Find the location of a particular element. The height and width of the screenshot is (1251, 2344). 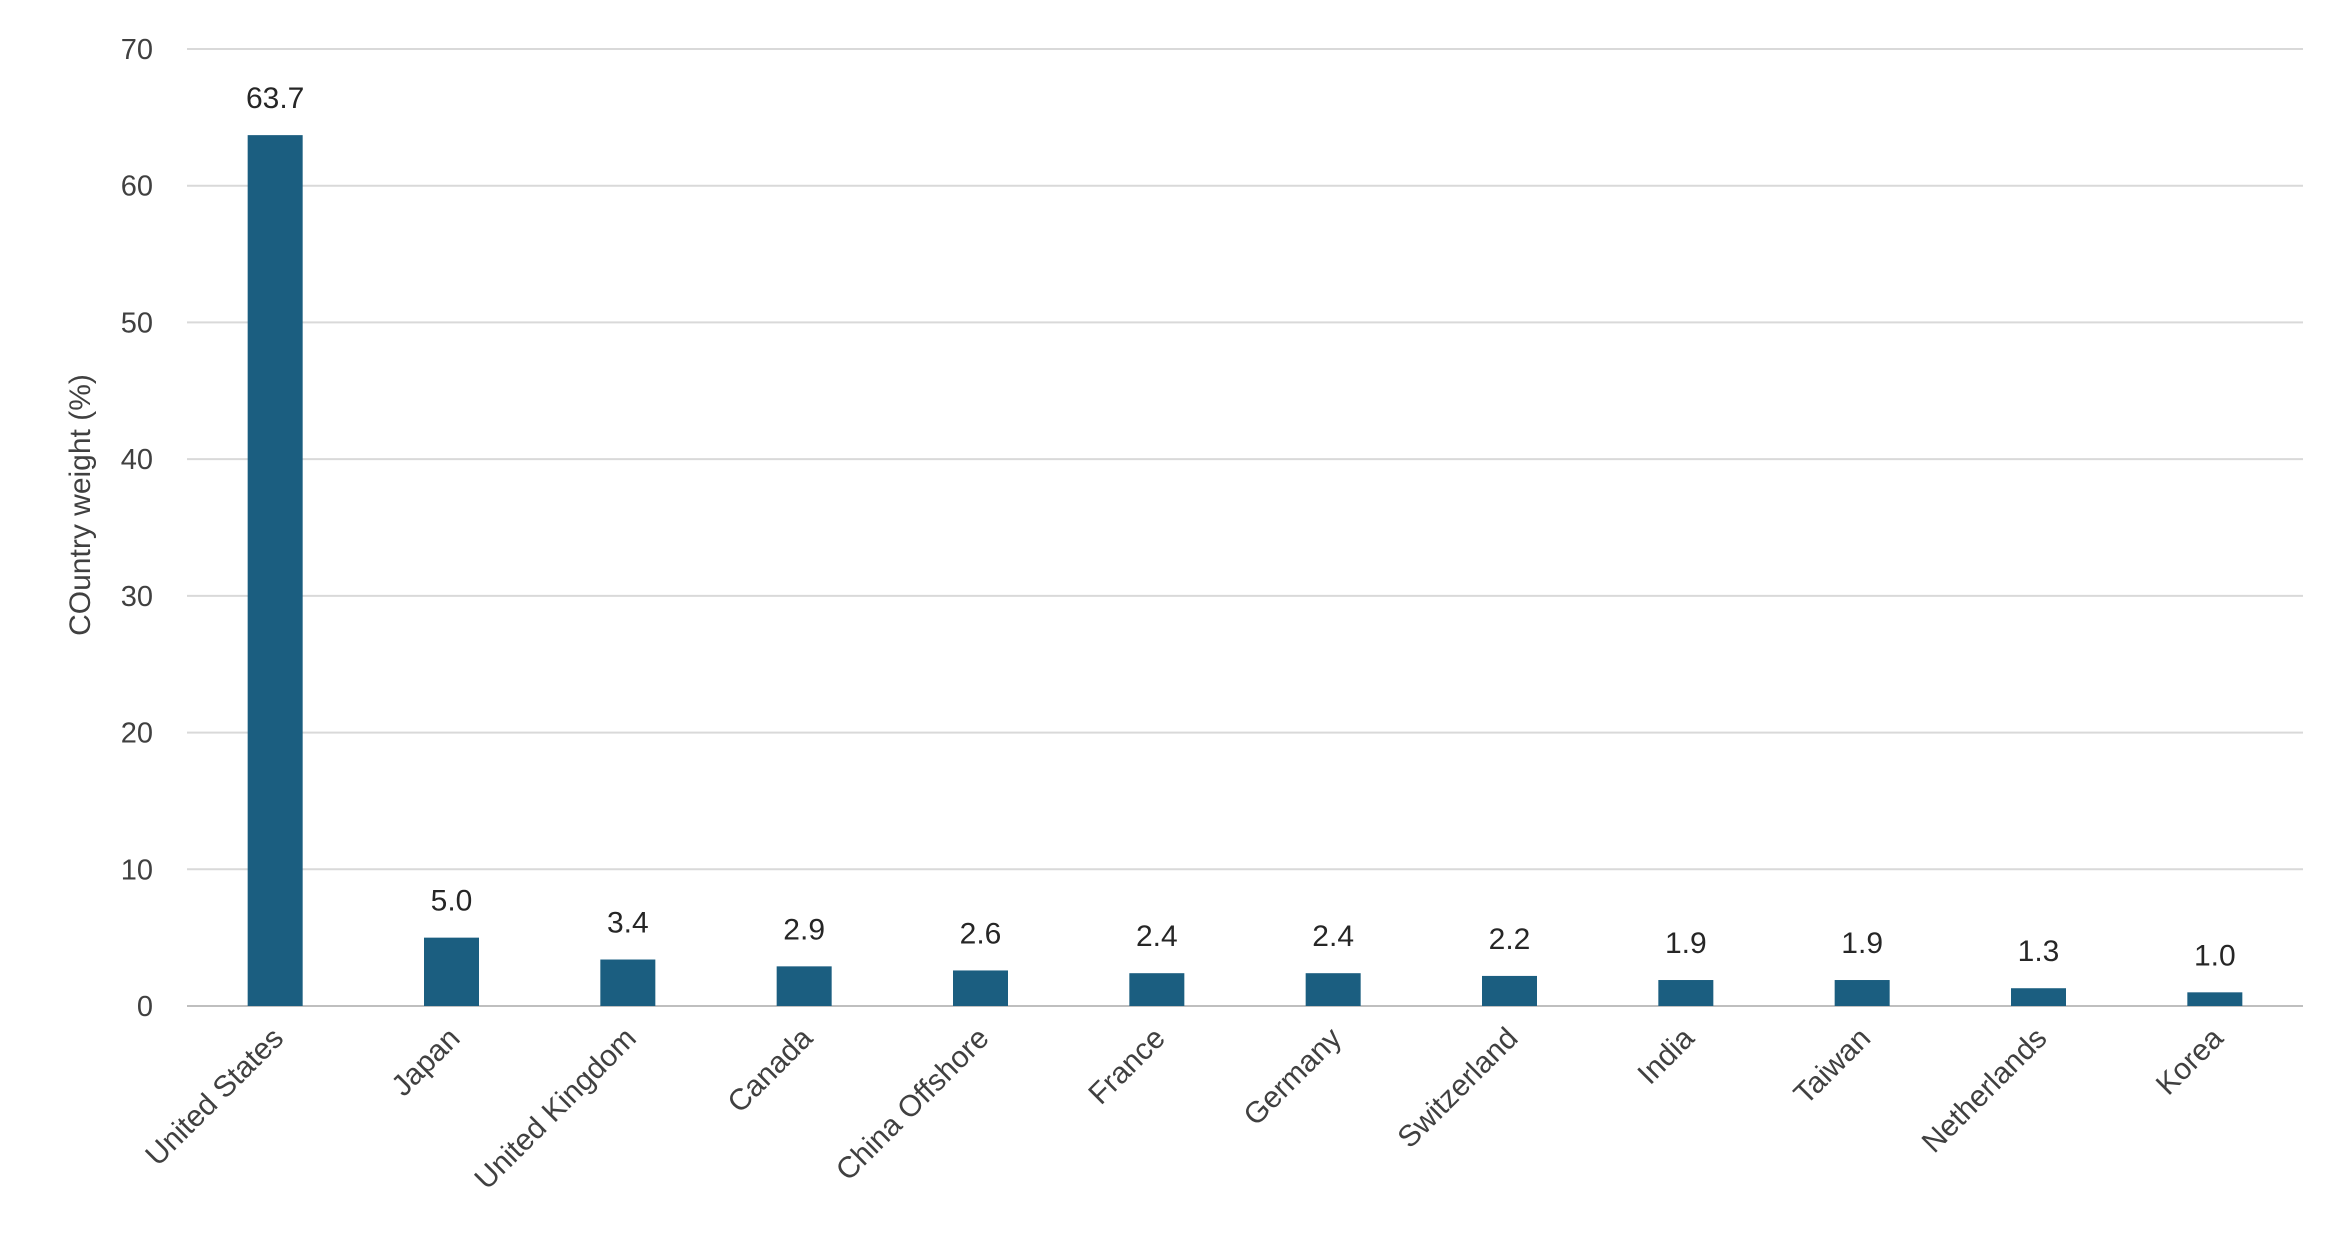

y-axis-ticks: 0 10 20 30 40 50 60 70 is located at coordinates (137, 528).